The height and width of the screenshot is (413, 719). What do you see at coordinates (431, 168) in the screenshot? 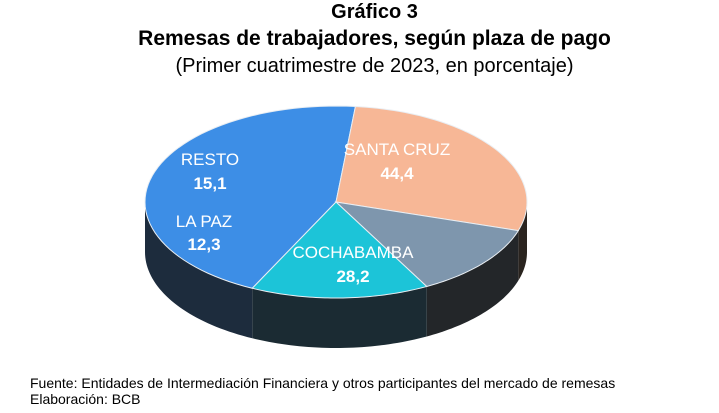
I see `pie-slice-cochabamba` at bounding box center [431, 168].